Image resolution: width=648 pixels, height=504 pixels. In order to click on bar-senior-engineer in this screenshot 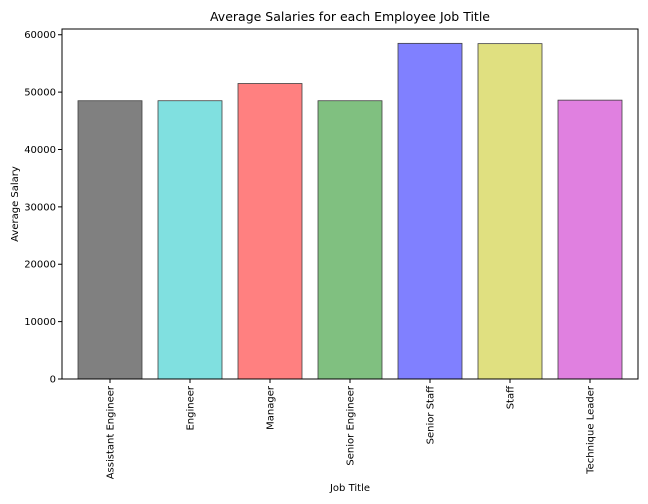, I will do `click(350, 240)`.